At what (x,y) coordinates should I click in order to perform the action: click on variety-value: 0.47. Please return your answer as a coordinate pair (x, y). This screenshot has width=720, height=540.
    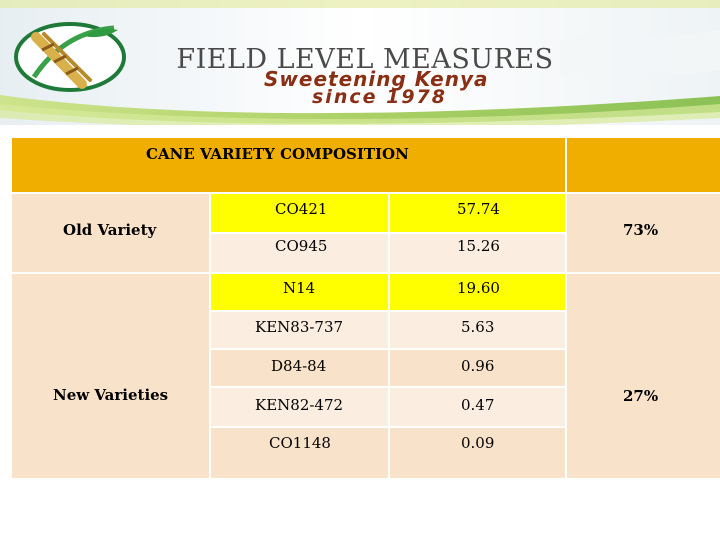
    Looking at the image, I should click on (478, 405).